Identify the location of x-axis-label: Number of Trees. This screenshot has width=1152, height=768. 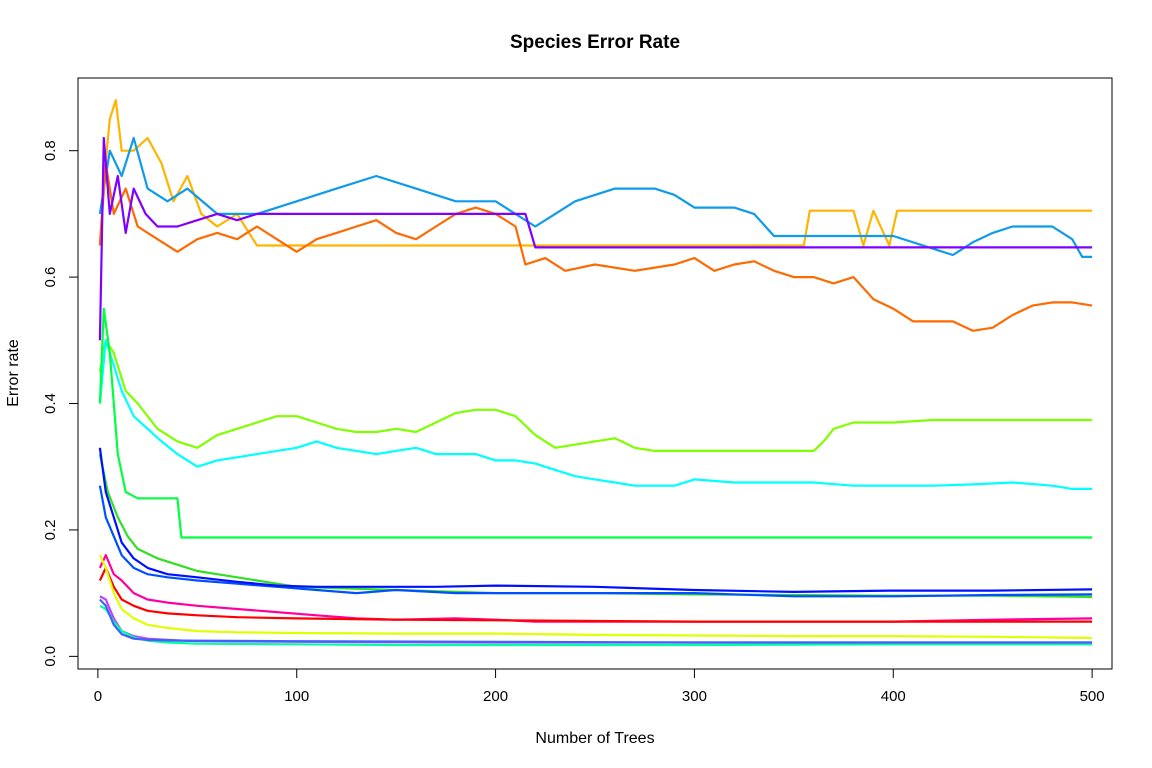
(594, 738).